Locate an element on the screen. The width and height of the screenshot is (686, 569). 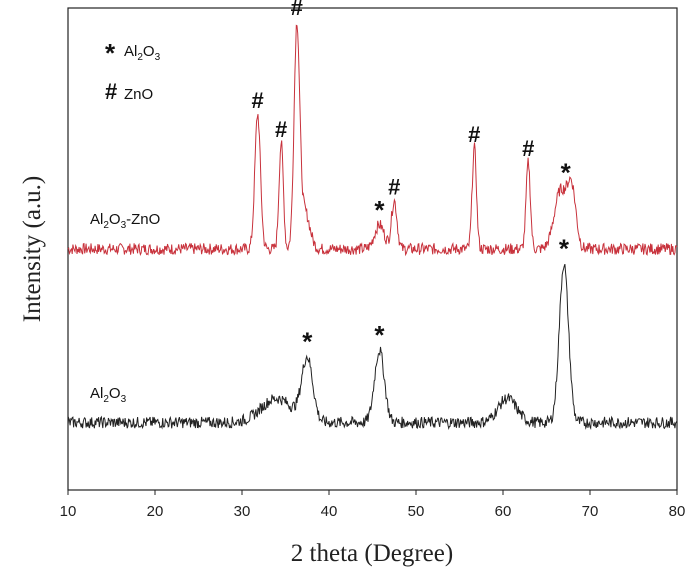
y-axis-title: Intensity (a.u.) is located at coordinates (32, 249).